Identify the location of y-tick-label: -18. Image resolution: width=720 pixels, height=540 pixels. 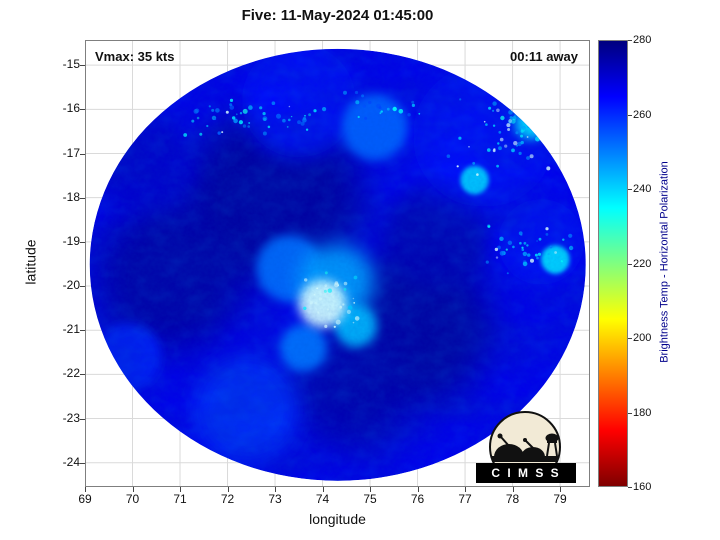
(71, 196).